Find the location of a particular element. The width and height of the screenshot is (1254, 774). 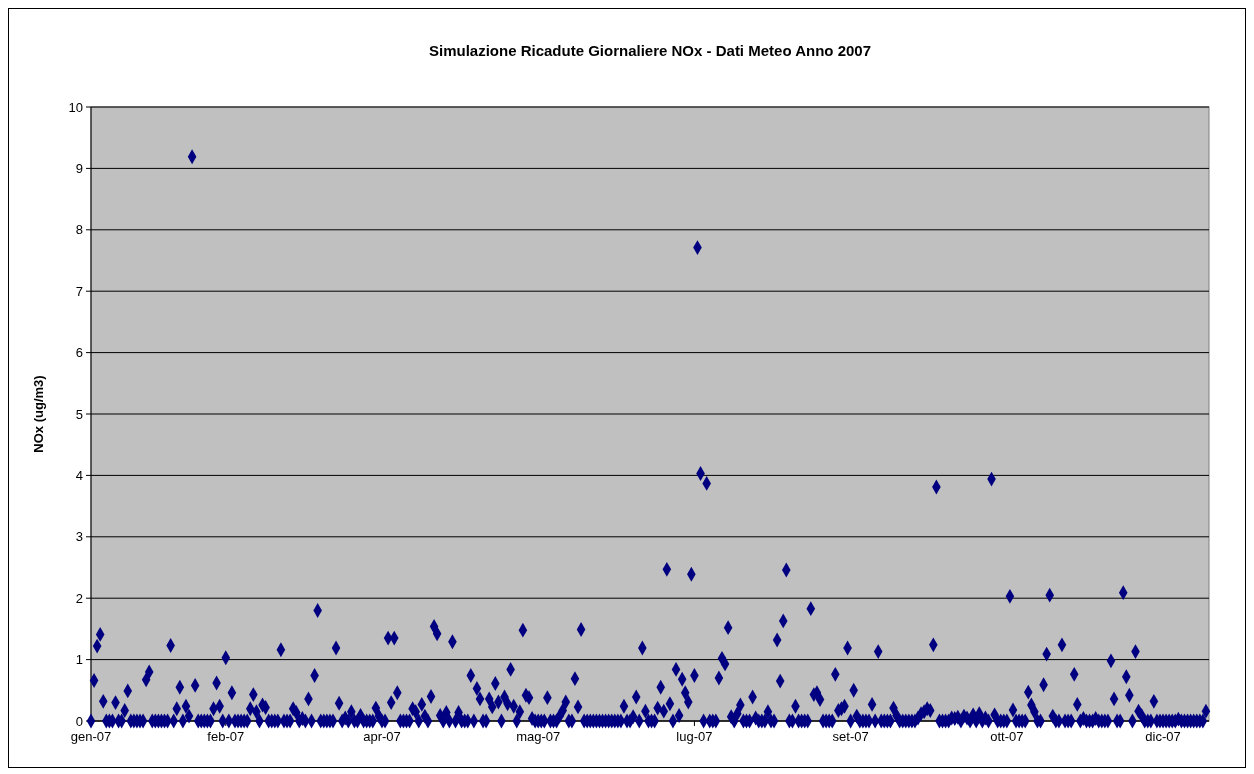

x-tick-label: apr-07 is located at coordinates (382, 736).